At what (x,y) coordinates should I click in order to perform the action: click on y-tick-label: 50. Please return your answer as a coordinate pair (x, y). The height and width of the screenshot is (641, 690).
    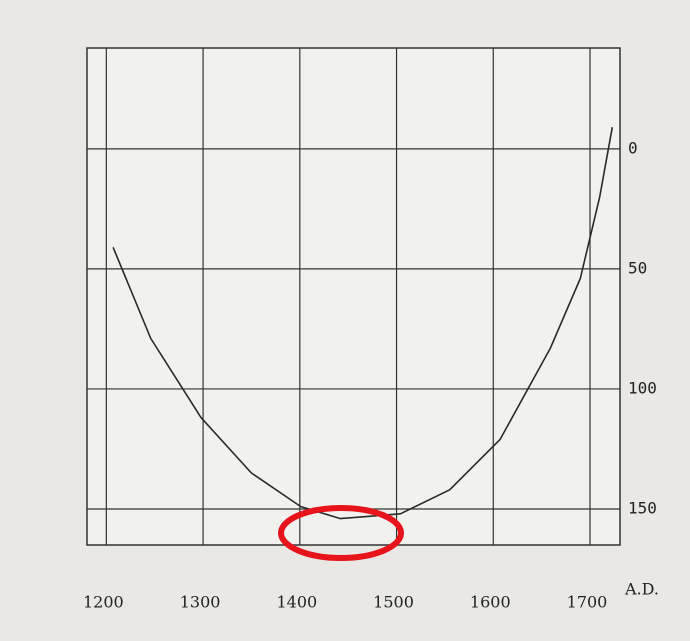
    Looking at the image, I should click on (637, 267).